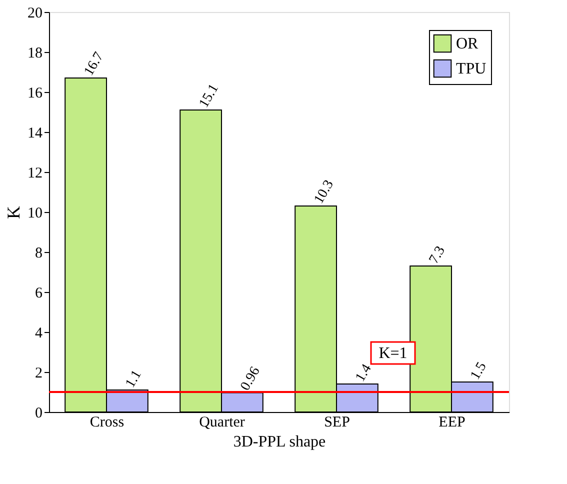 This screenshot has height=484, width=567. I want to click on x-axis-title: 3D-PPL shape, so click(279, 442).